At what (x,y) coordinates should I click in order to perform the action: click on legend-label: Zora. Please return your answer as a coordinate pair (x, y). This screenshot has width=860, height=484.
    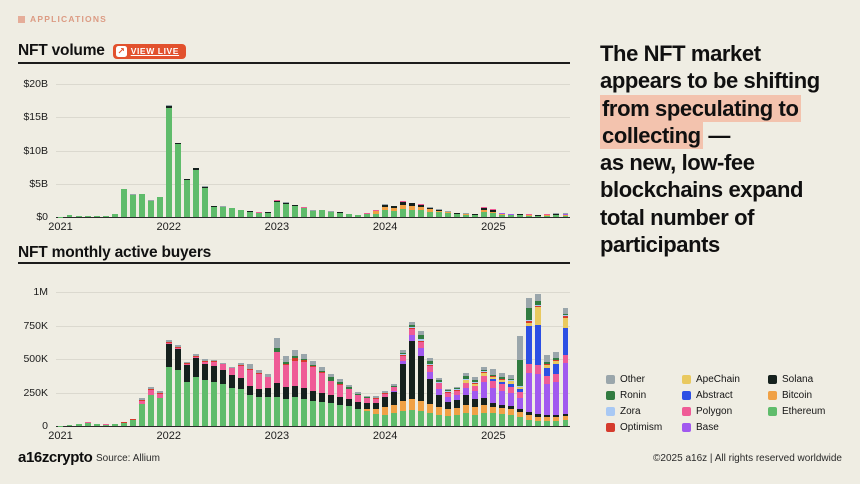
    Looking at the image, I should click on (630, 411).